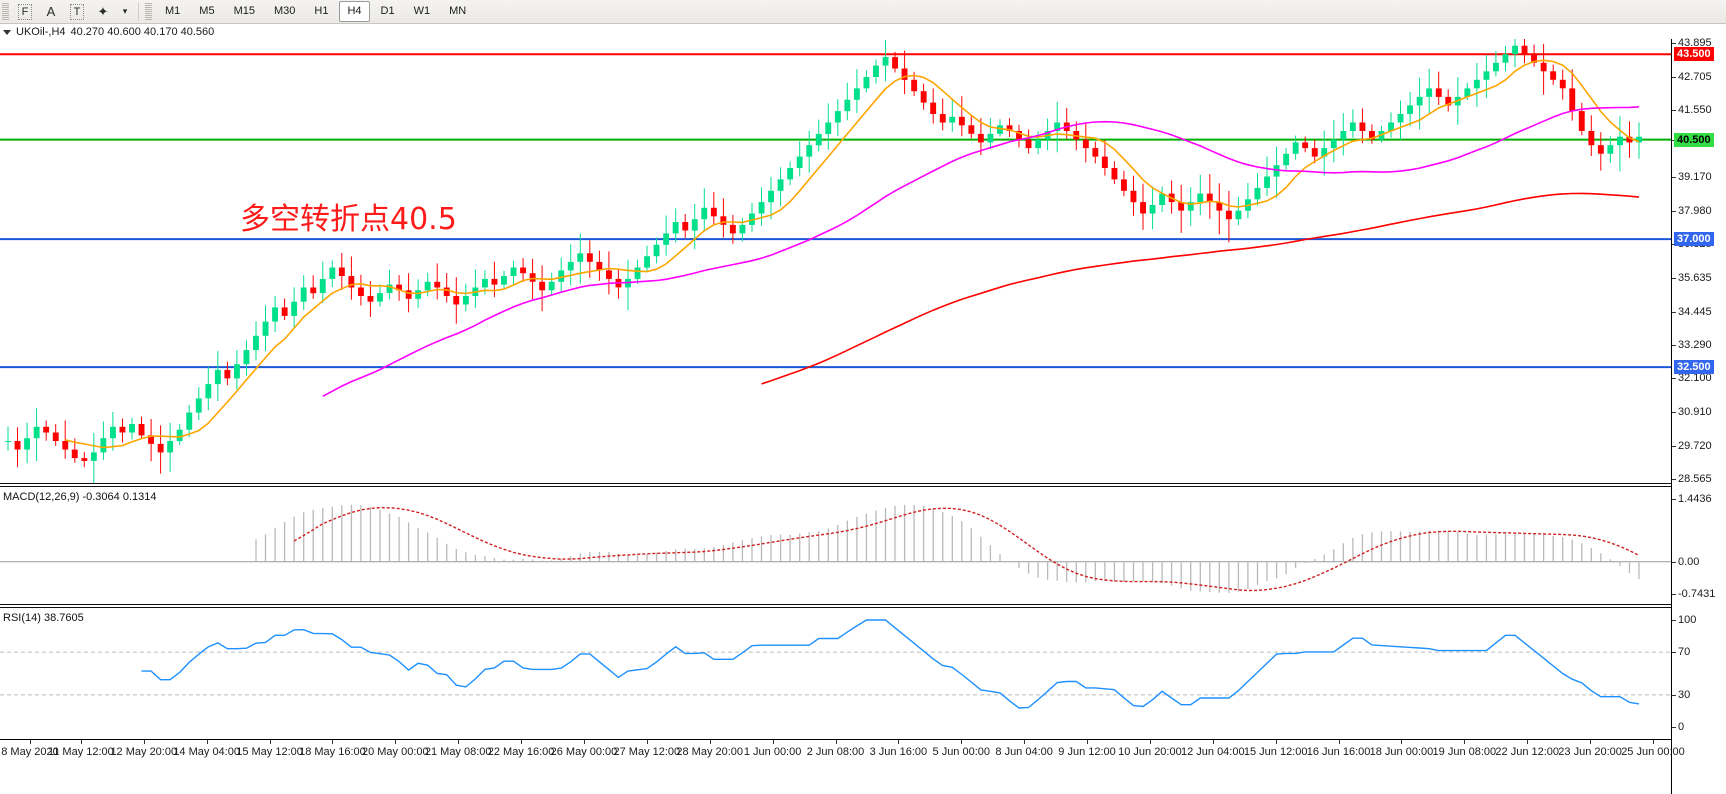 This screenshot has width=1726, height=794. Describe the element at coordinates (1694, 367) in the screenshot. I see `price-level-badge: 32.500` at that location.